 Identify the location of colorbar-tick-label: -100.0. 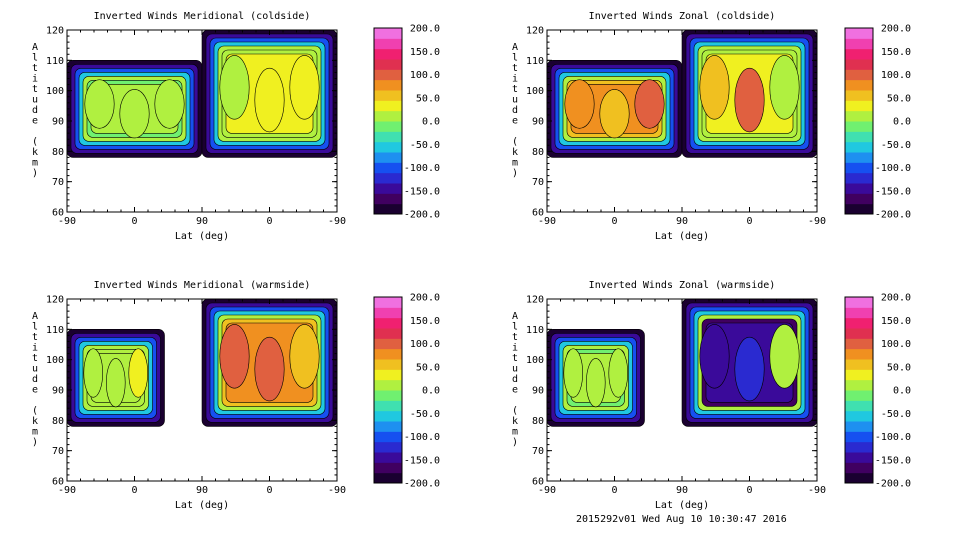
(422, 168).